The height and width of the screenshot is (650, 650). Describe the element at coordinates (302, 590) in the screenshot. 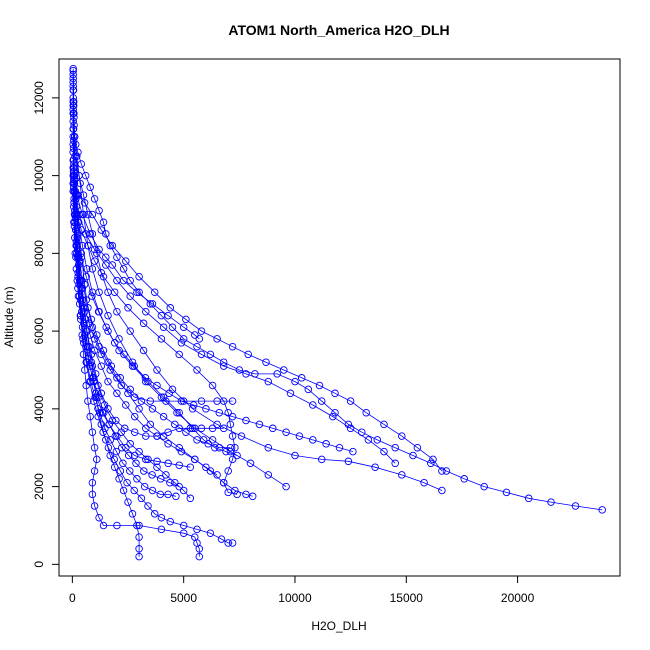

I see `x-axis: 0 5000 10000 15000 20000` at that location.